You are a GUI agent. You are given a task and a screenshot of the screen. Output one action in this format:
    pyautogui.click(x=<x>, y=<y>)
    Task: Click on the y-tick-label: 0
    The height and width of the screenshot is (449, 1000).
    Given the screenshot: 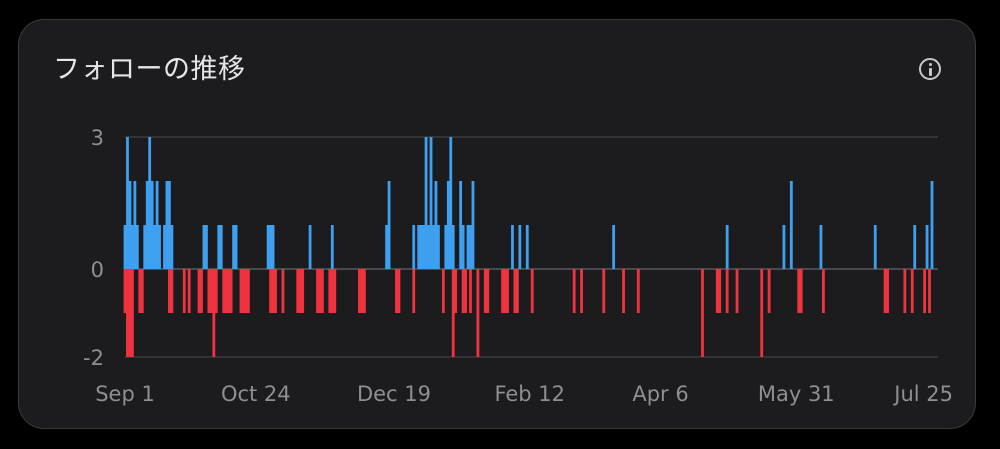 What is the action you would take?
    pyautogui.click(x=97, y=270)
    